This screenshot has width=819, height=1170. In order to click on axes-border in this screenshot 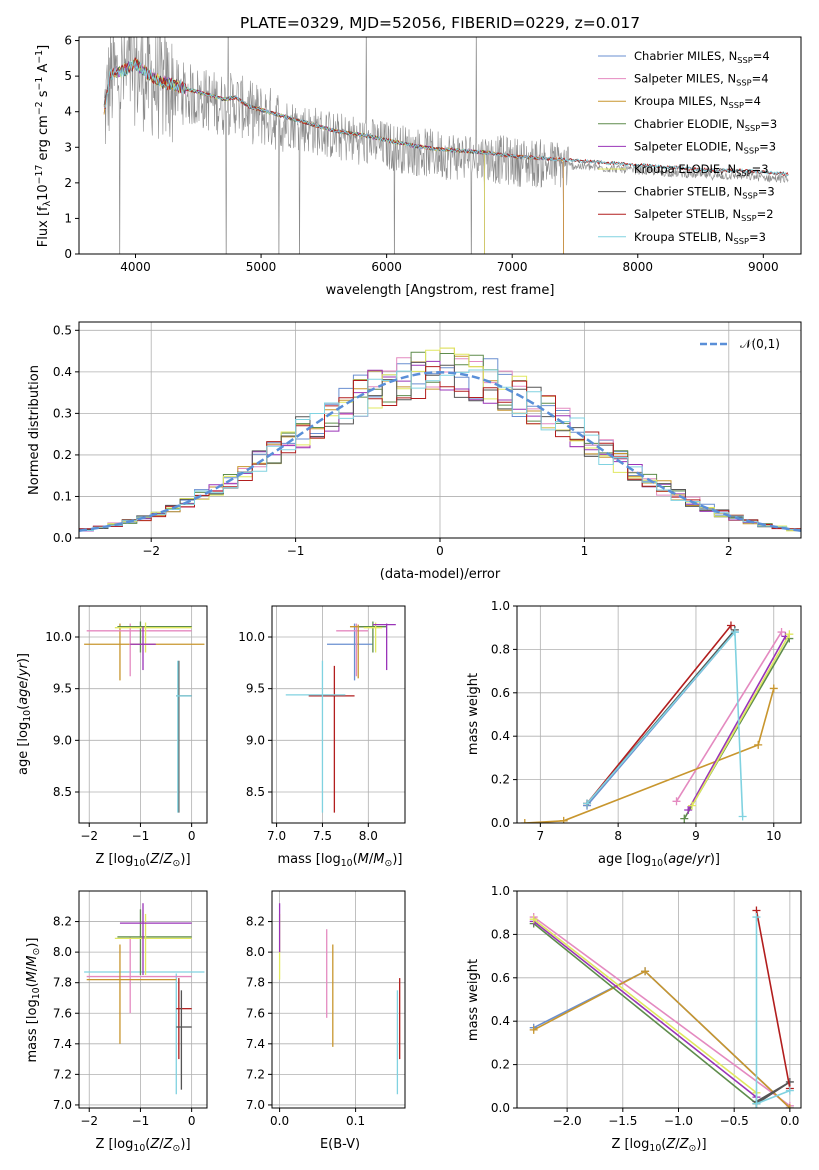, I will do `click(338, 999)`.